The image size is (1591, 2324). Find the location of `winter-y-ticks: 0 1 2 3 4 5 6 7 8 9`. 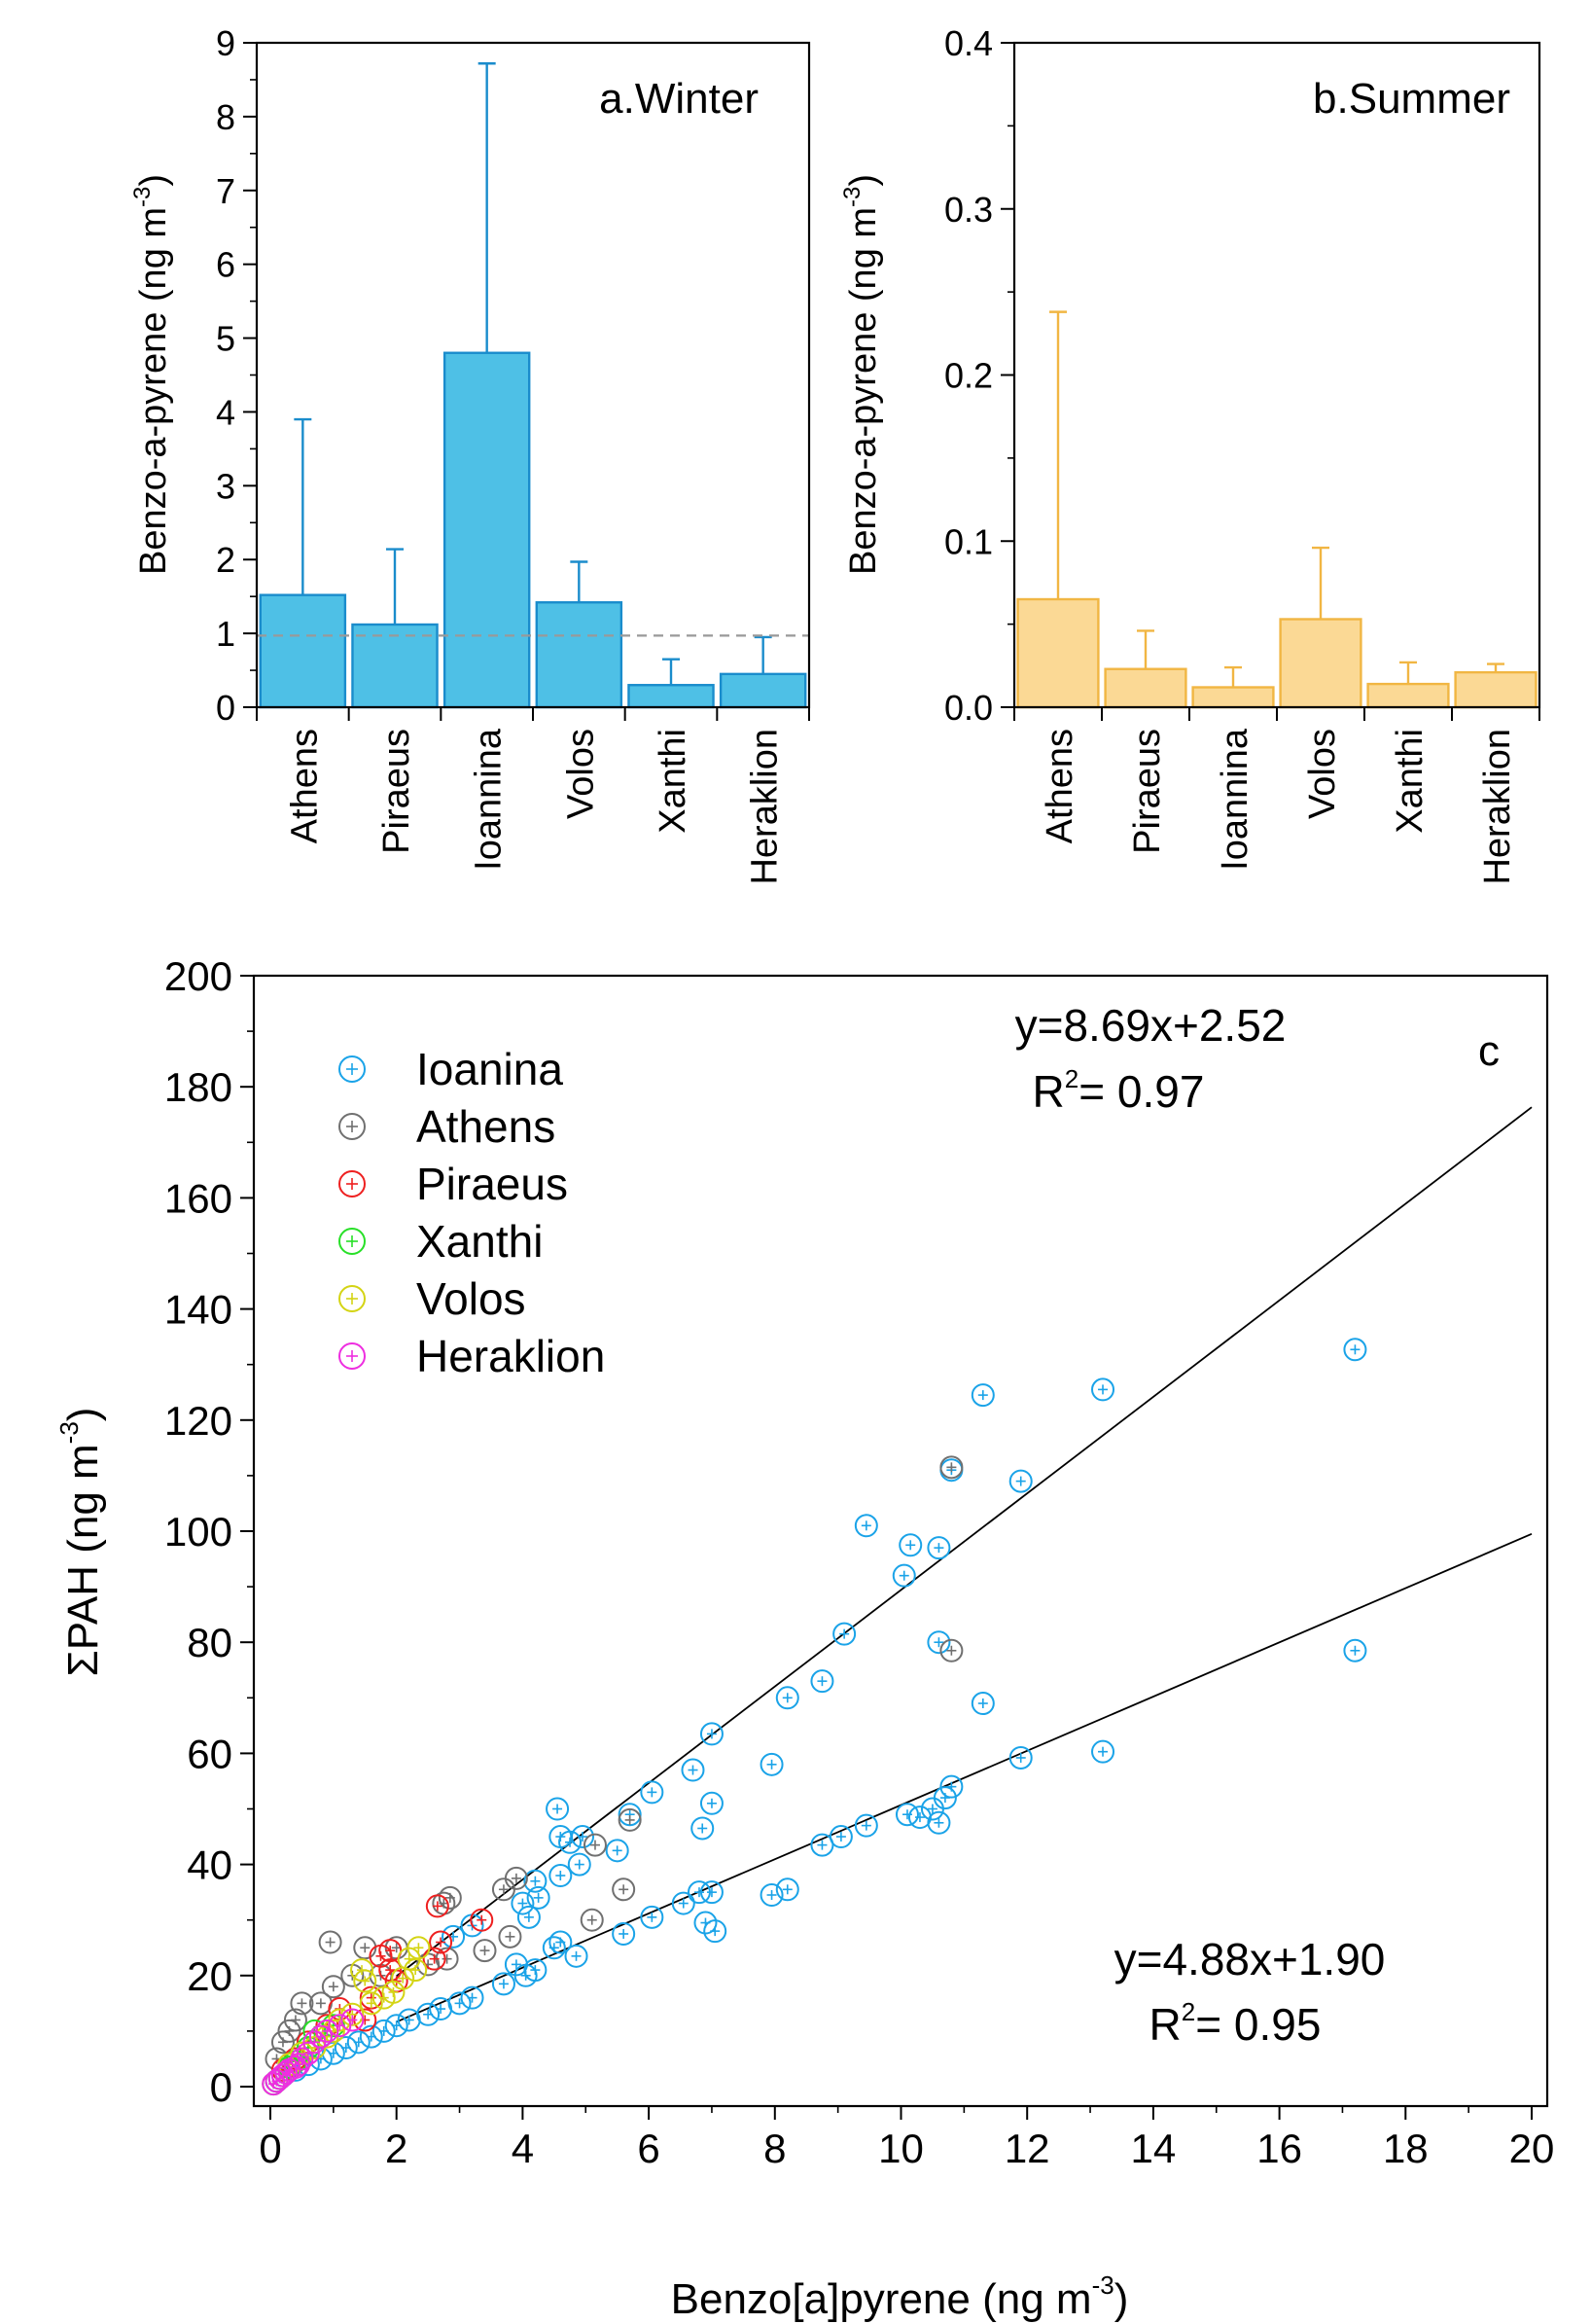

winter-y-ticks: 0 1 2 3 4 5 6 7 8 9 is located at coordinates (236, 375).